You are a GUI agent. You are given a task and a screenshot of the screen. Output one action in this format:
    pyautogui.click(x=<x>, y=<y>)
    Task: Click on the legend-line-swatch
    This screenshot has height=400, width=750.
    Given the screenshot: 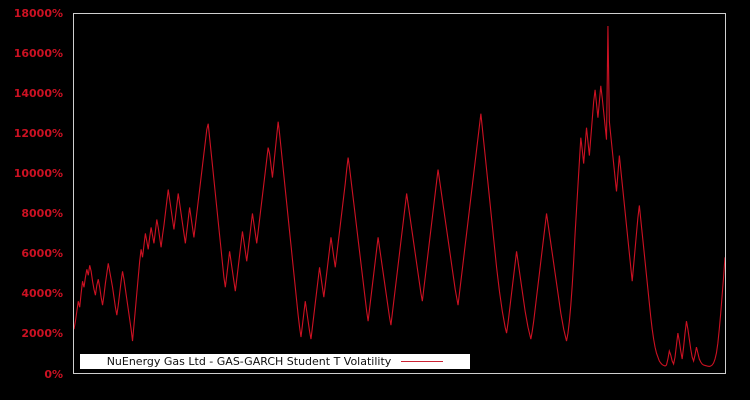 What is the action you would take?
    pyautogui.click(x=422, y=361)
    